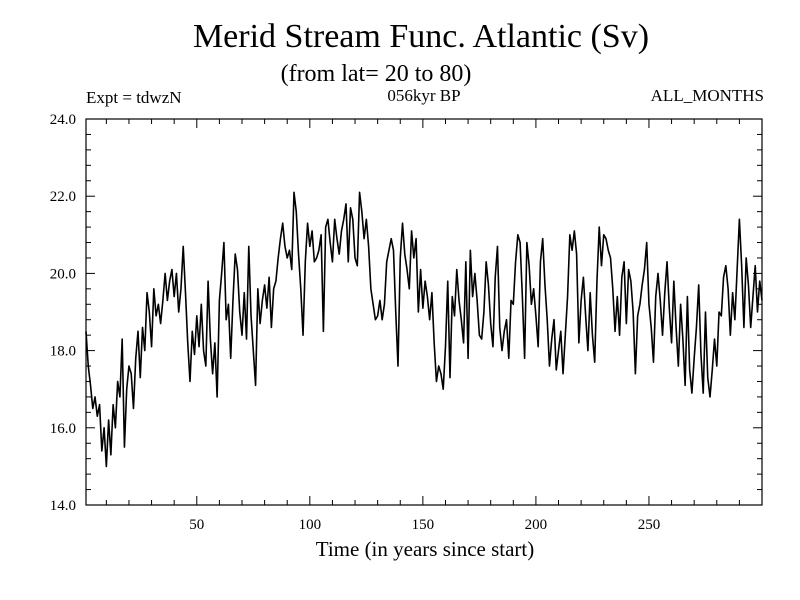  I want to click on epoch-label: 056kyr BP, so click(424, 95).